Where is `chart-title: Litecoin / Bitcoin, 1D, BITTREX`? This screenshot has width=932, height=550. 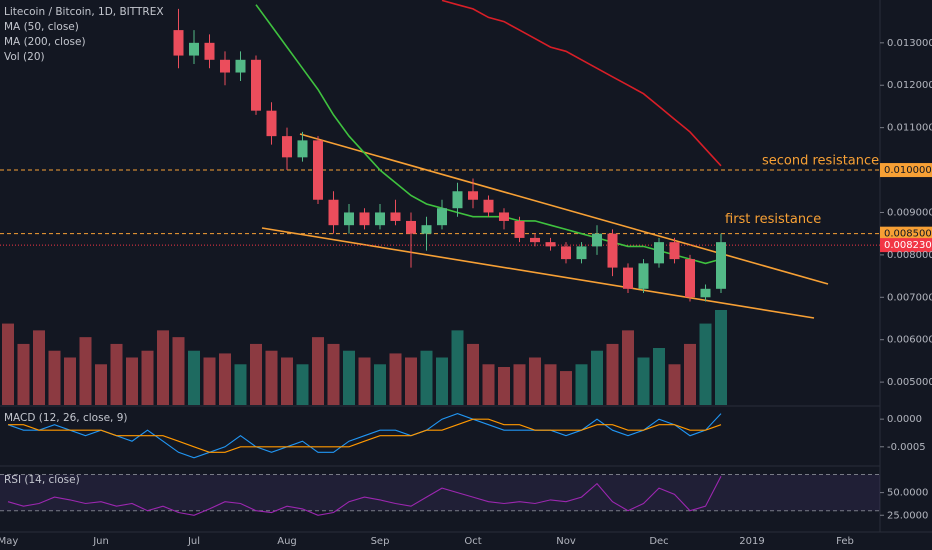
chart-title: Litecoin / Bitcoin, 1D, BITTREX is located at coordinates (84, 12).